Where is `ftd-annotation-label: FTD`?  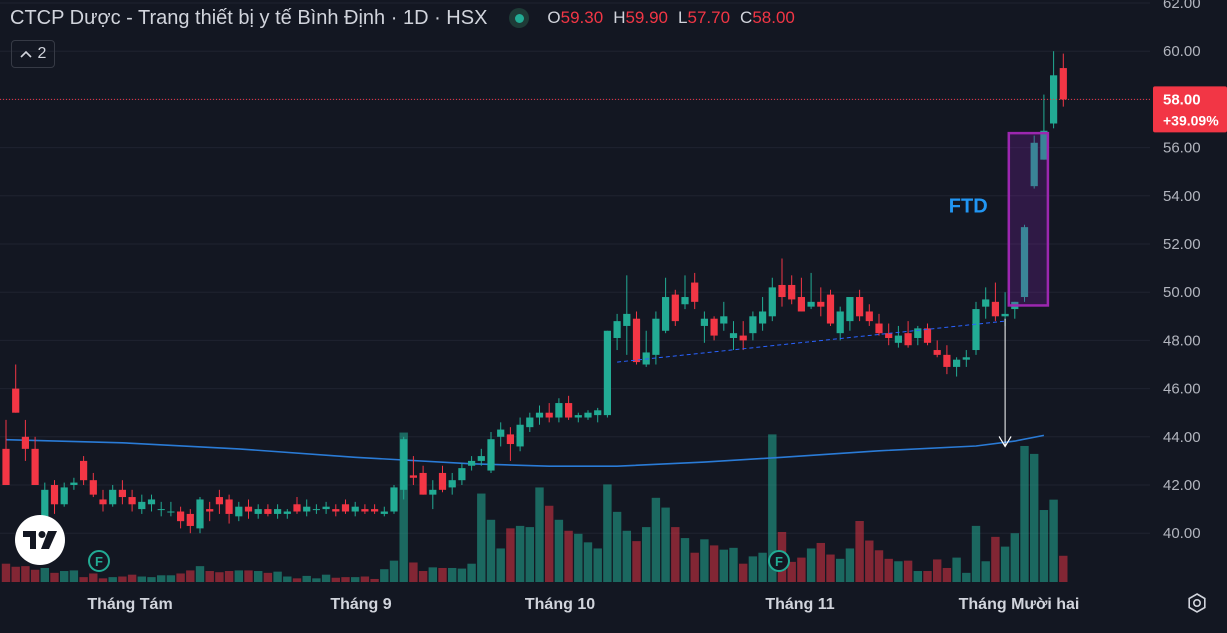
ftd-annotation-label: FTD is located at coordinates (968, 207).